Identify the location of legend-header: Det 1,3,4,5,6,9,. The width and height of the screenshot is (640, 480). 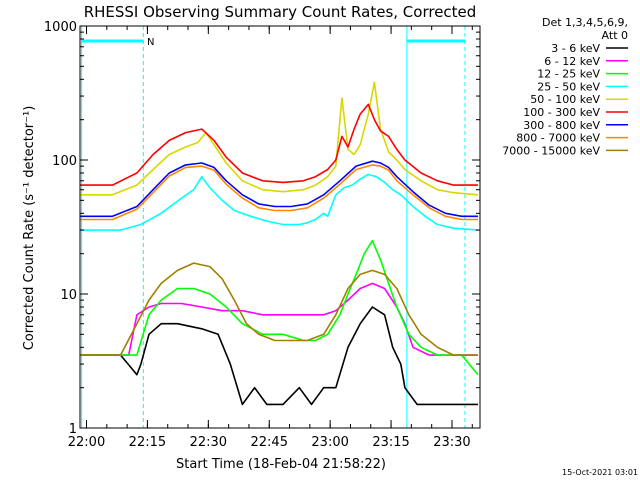
(585, 22).